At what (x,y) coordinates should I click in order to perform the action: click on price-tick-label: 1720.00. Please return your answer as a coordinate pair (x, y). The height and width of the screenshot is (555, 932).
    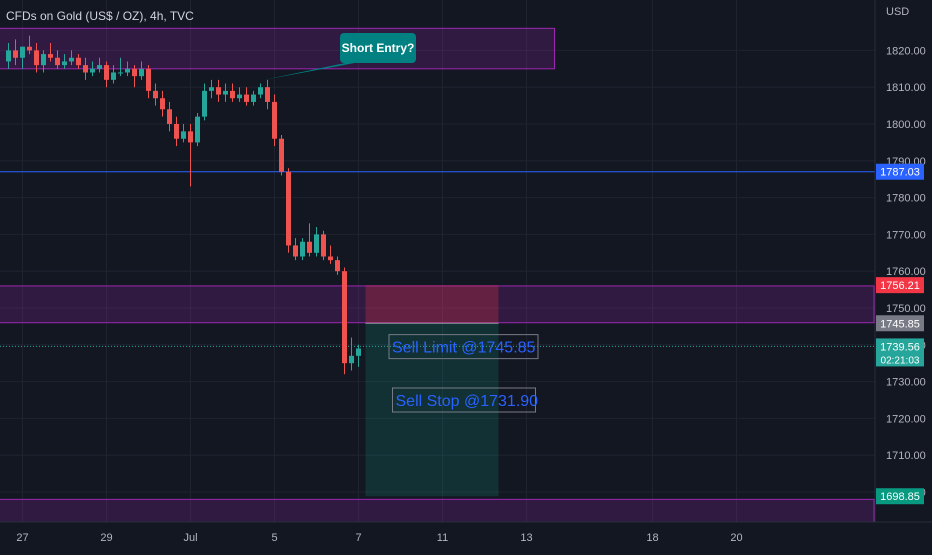
    Looking at the image, I should click on (906, 419).